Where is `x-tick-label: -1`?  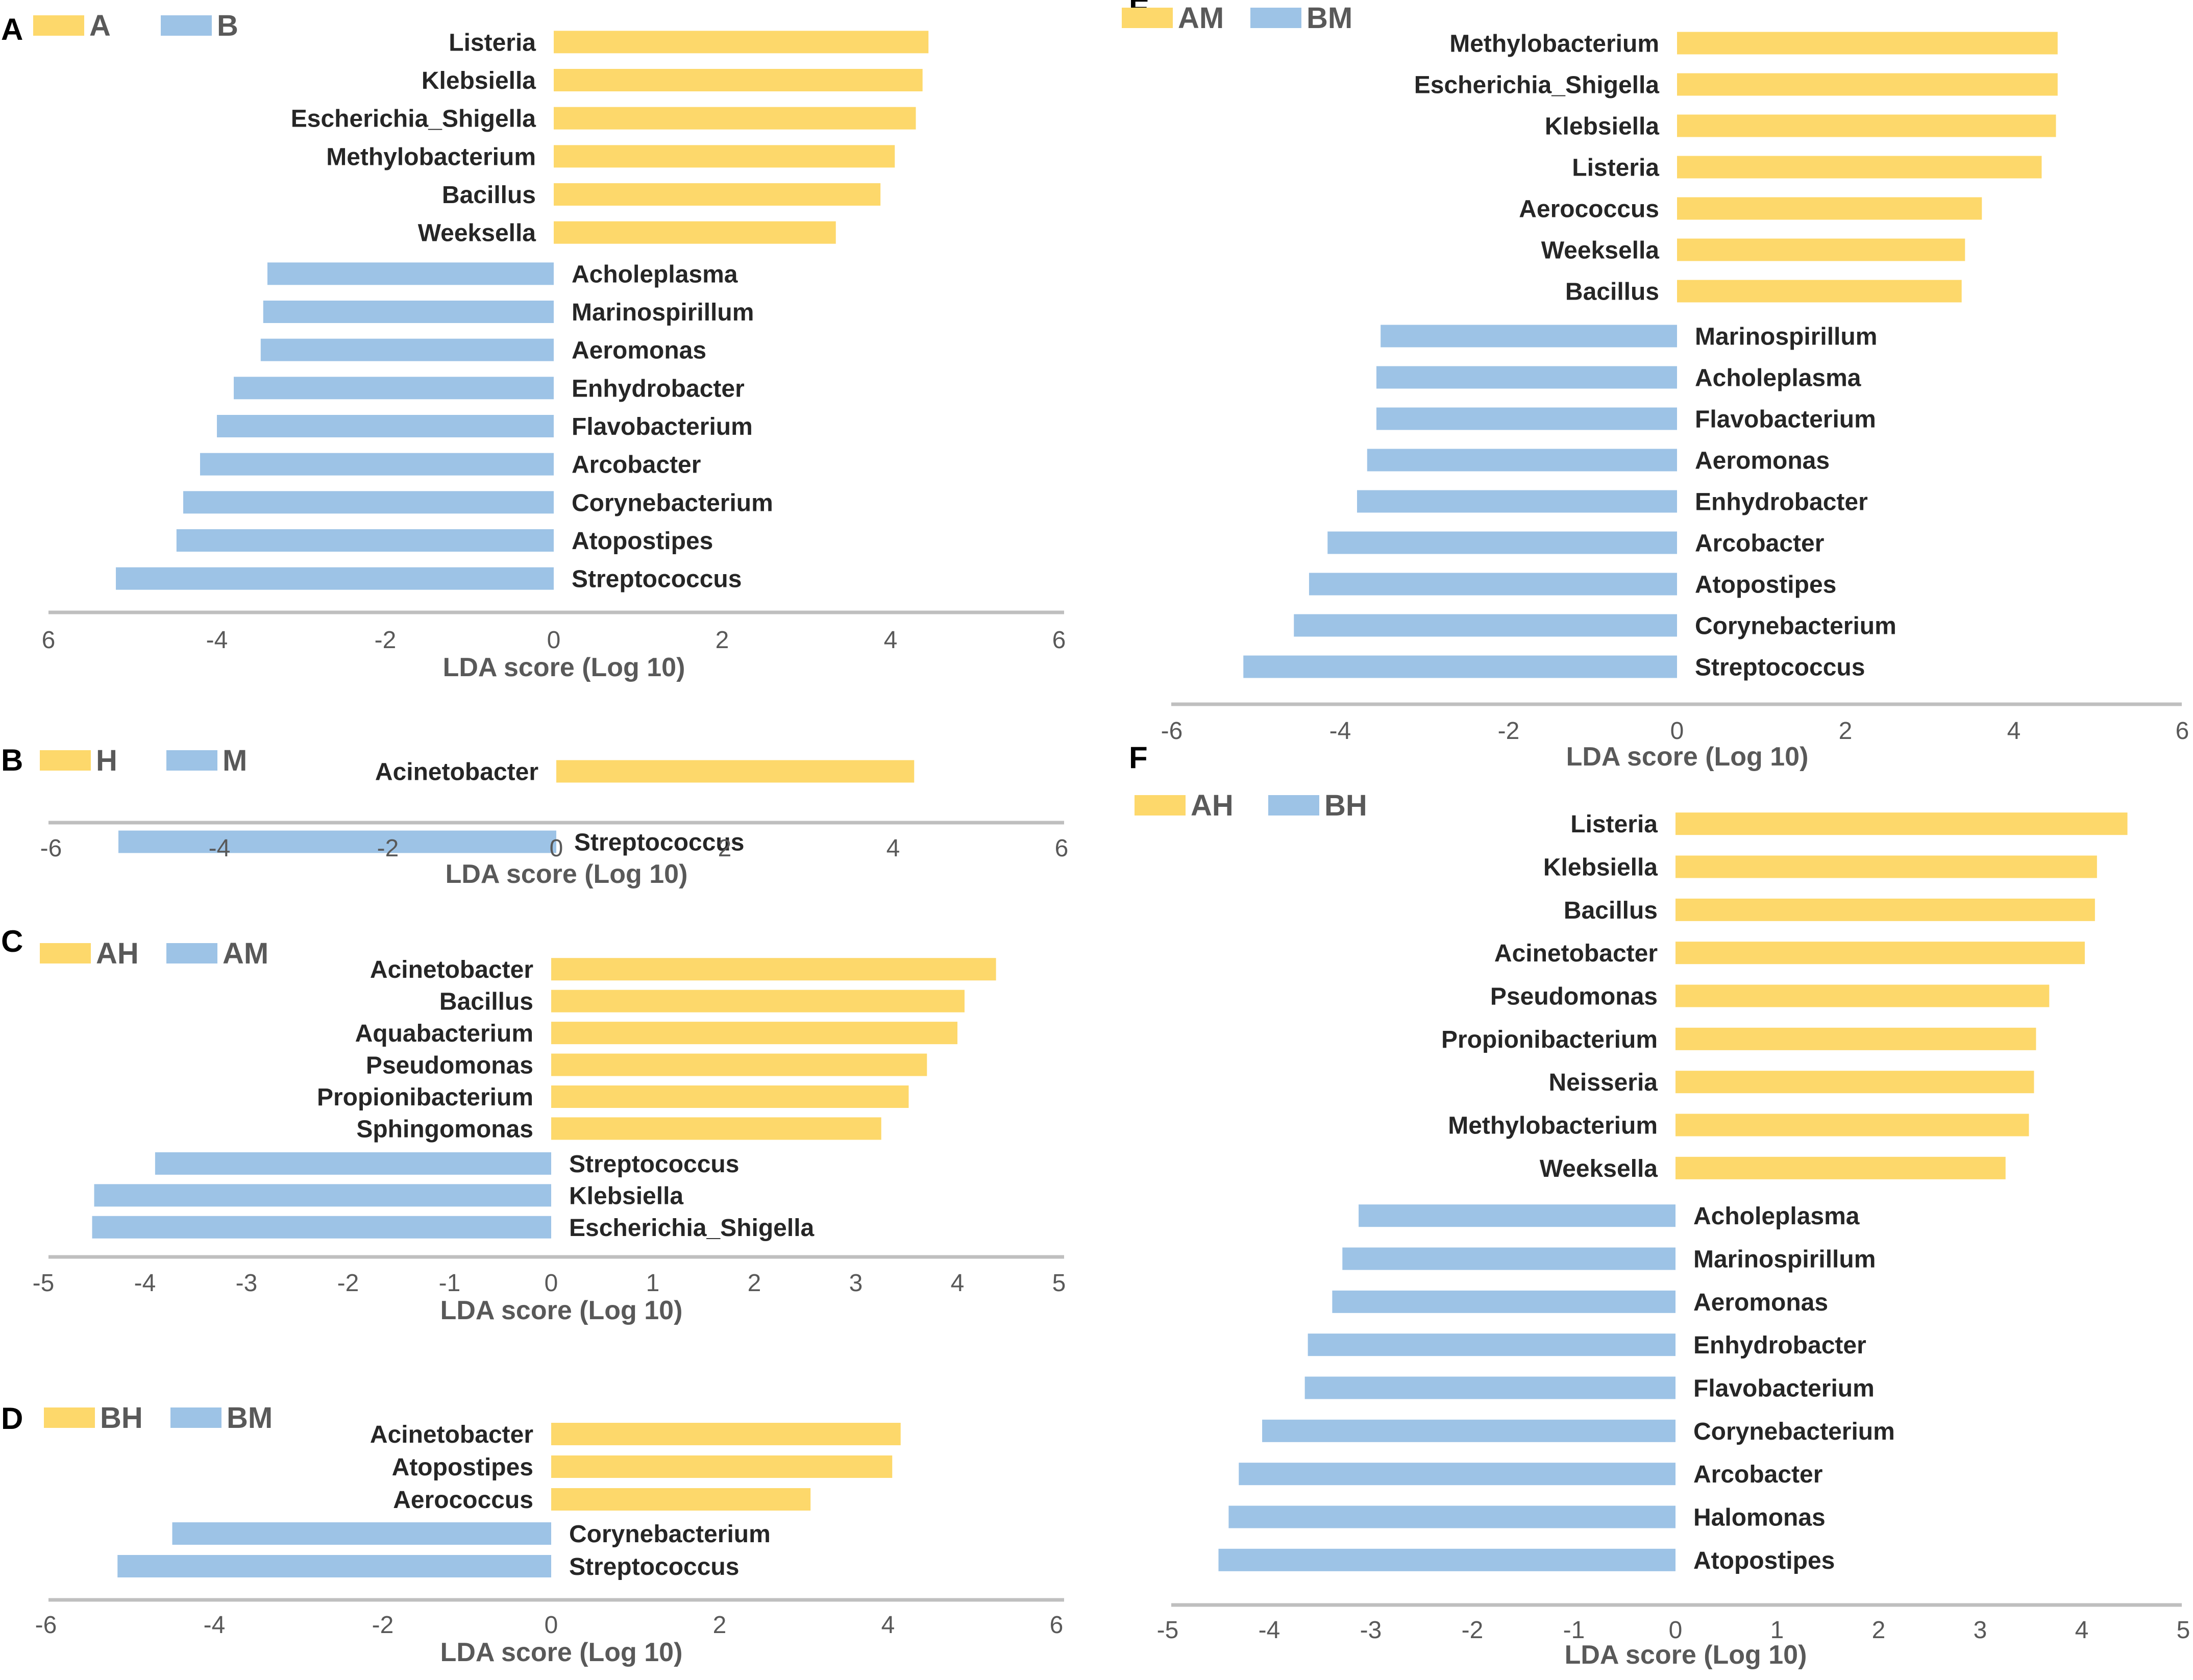 x-tick-label: -1 is located at coordinates (1574, 1630).